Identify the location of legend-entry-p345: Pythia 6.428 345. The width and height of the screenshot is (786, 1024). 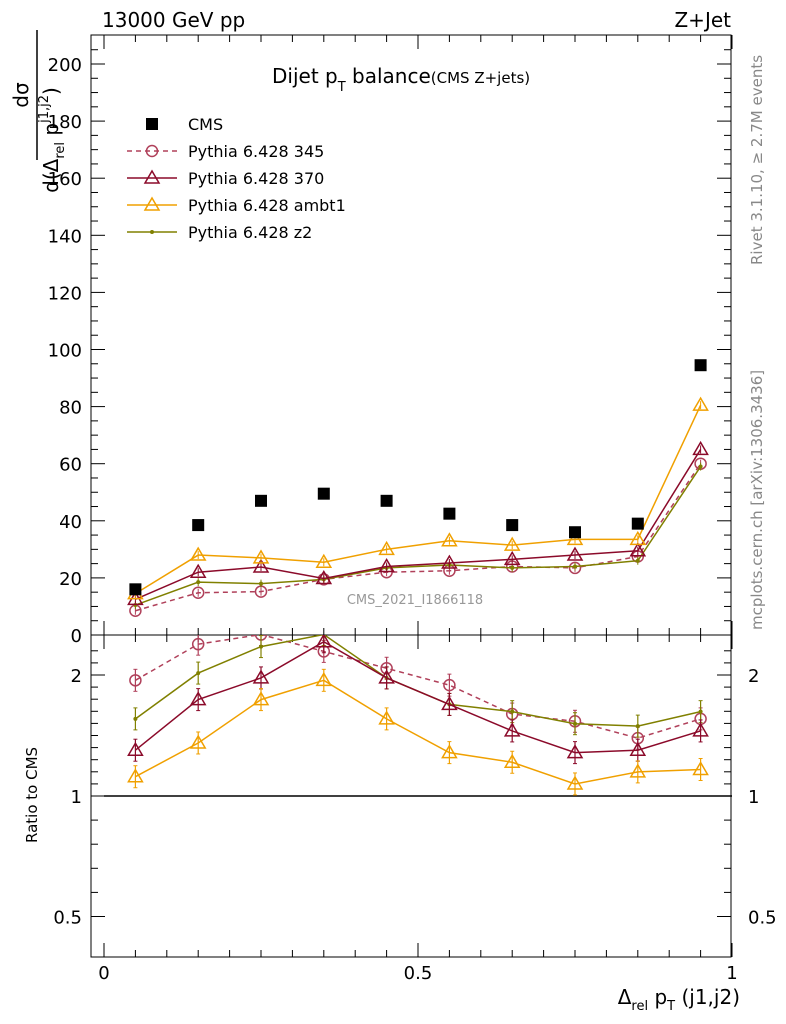
(225, 151).